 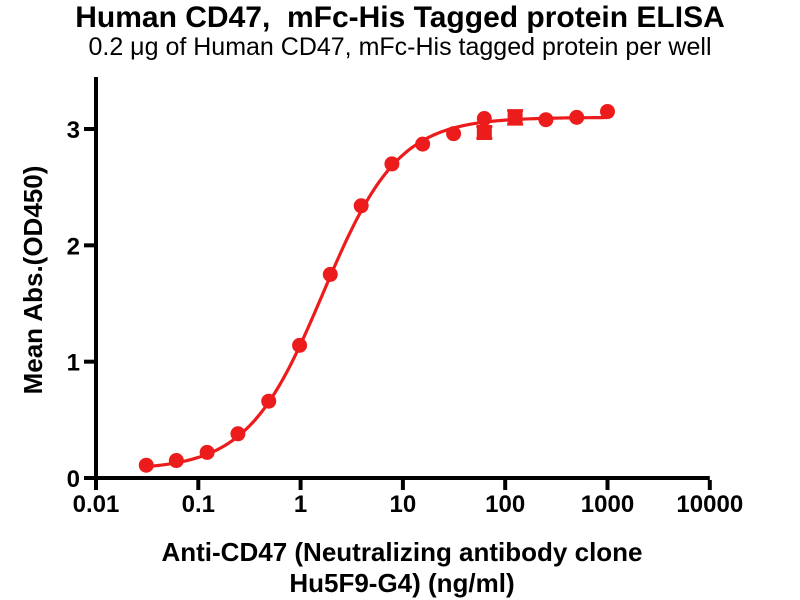 I want to click on chart-title: Human CD47, mFc-His Tagged protein ELISA, so click(x=400, y=17).